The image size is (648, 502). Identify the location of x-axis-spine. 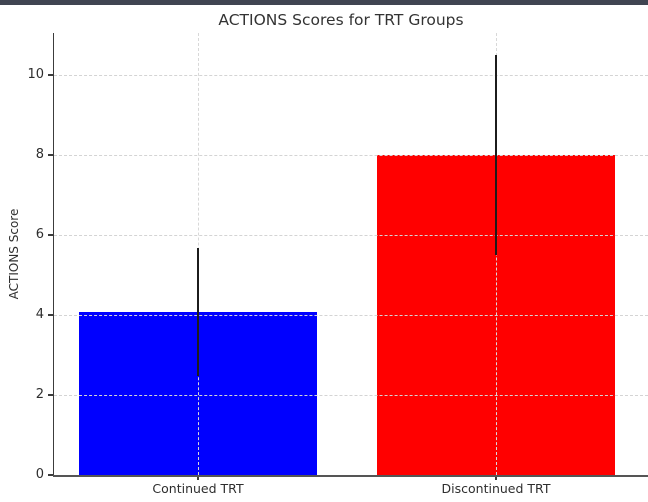
(350, 476).